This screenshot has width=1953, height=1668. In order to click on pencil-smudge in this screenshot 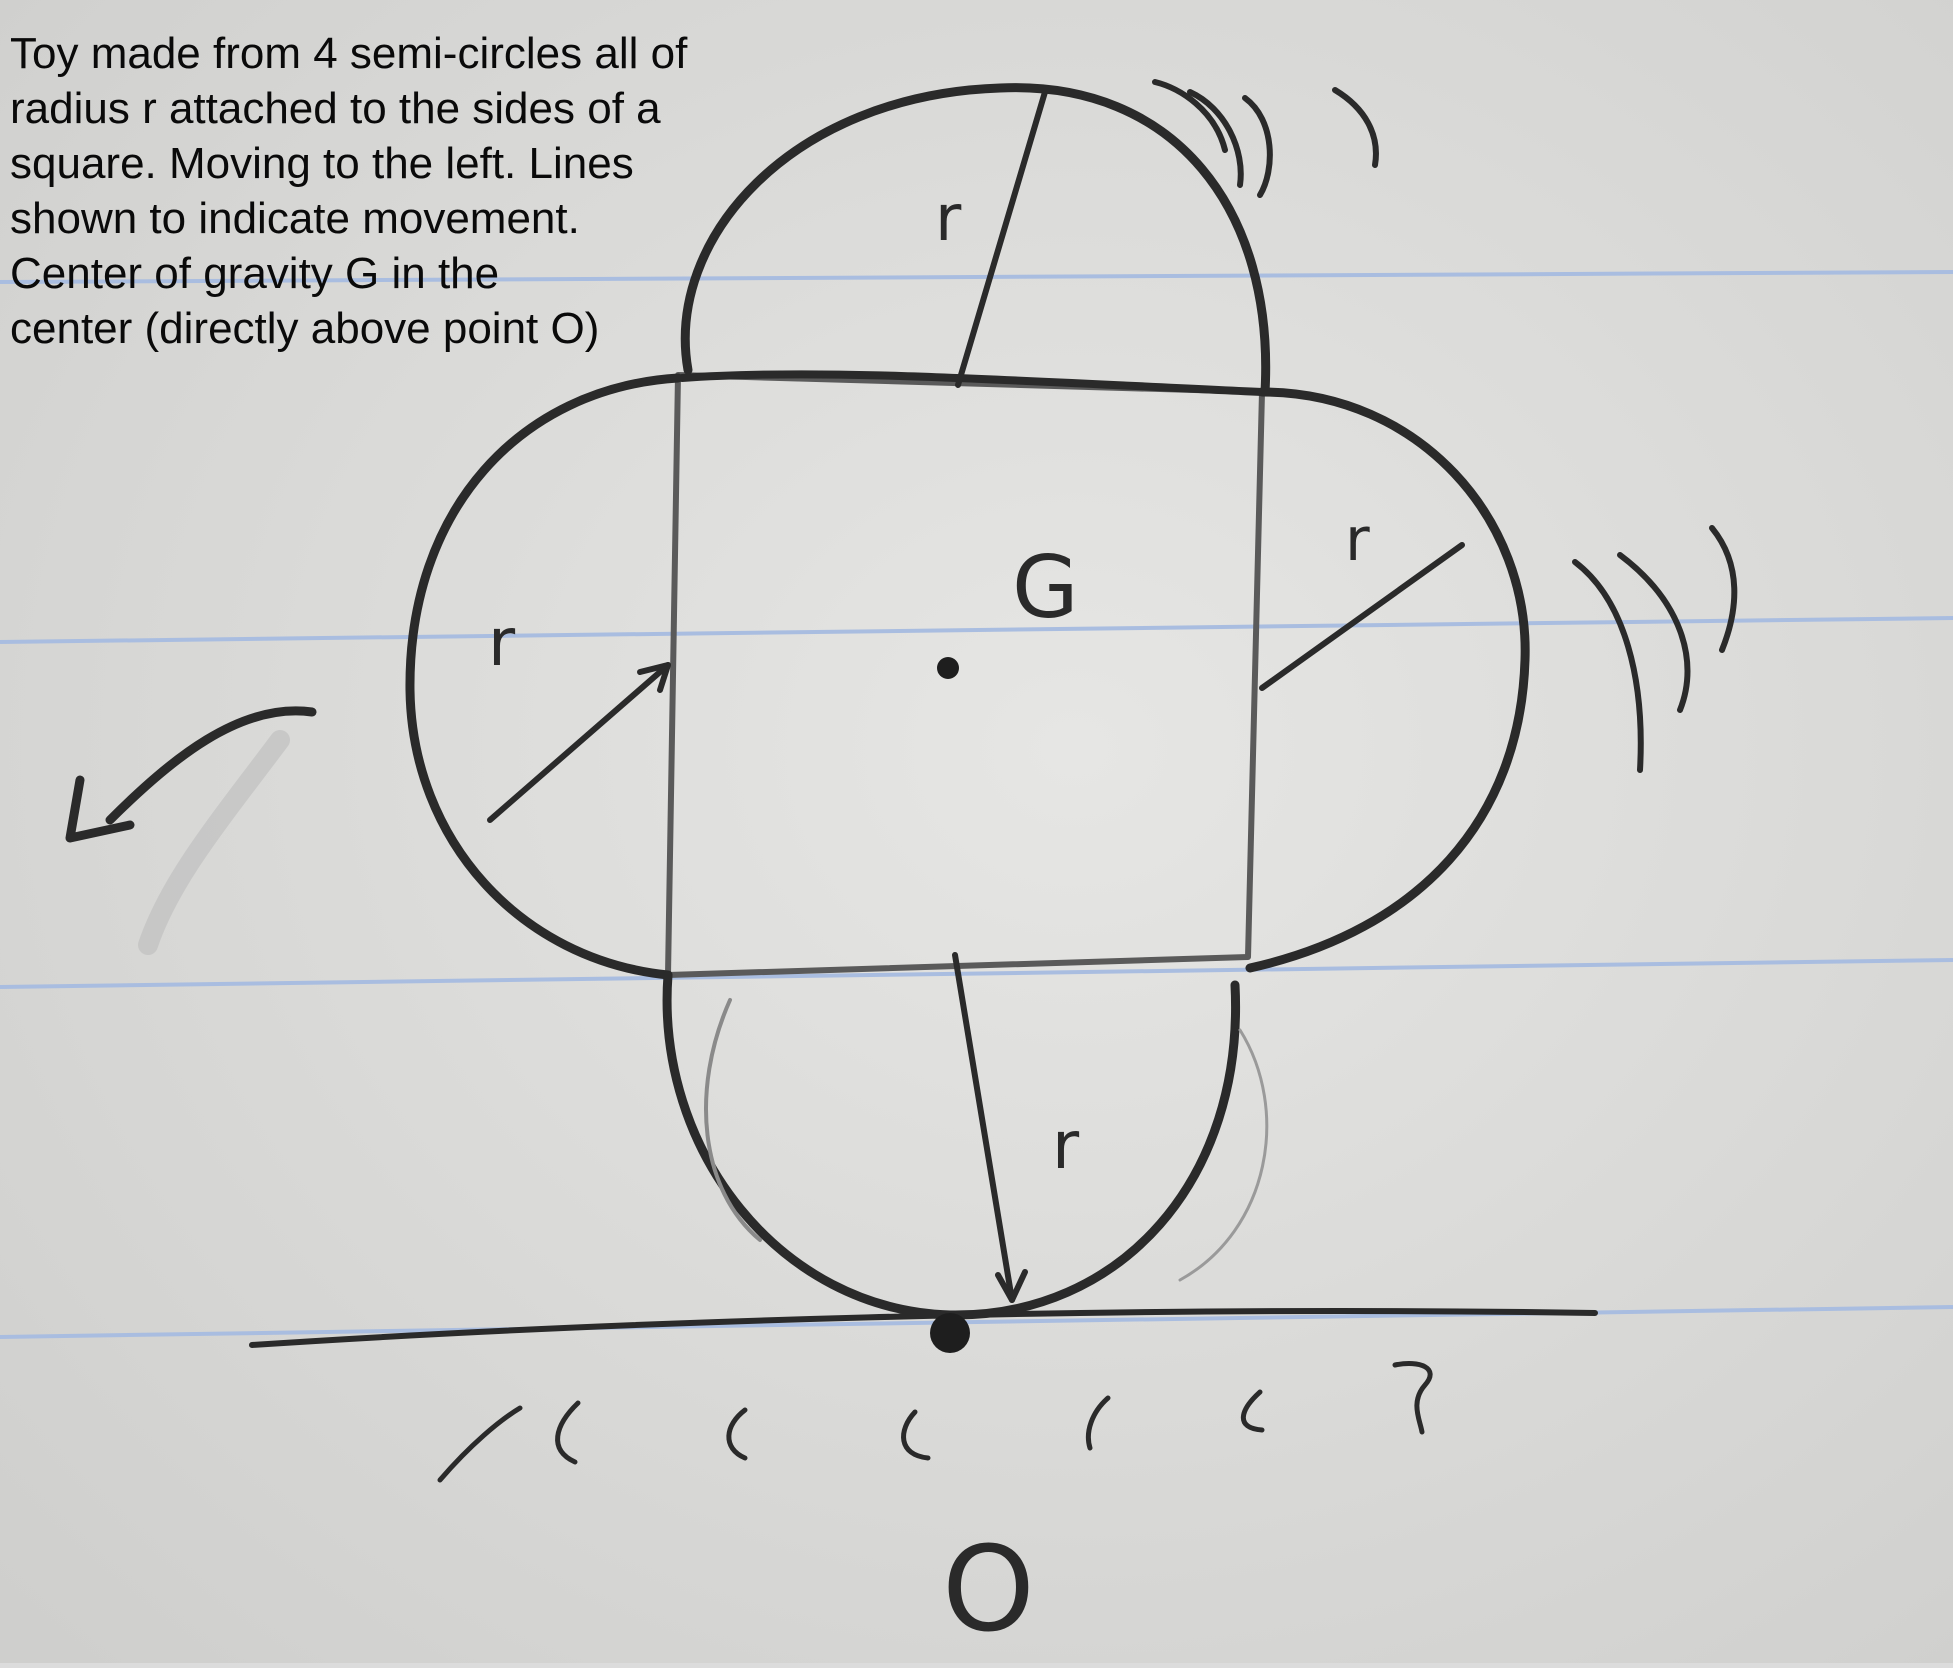, I will do `click(214, 842)`.